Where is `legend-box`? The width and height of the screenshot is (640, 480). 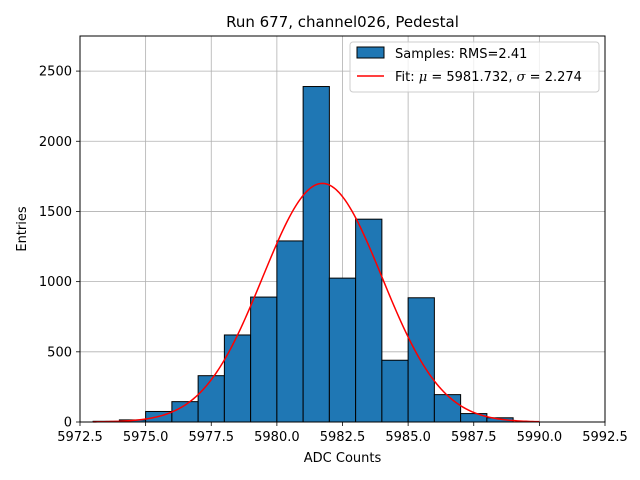
legend-box is located at coordinates (474, 67).